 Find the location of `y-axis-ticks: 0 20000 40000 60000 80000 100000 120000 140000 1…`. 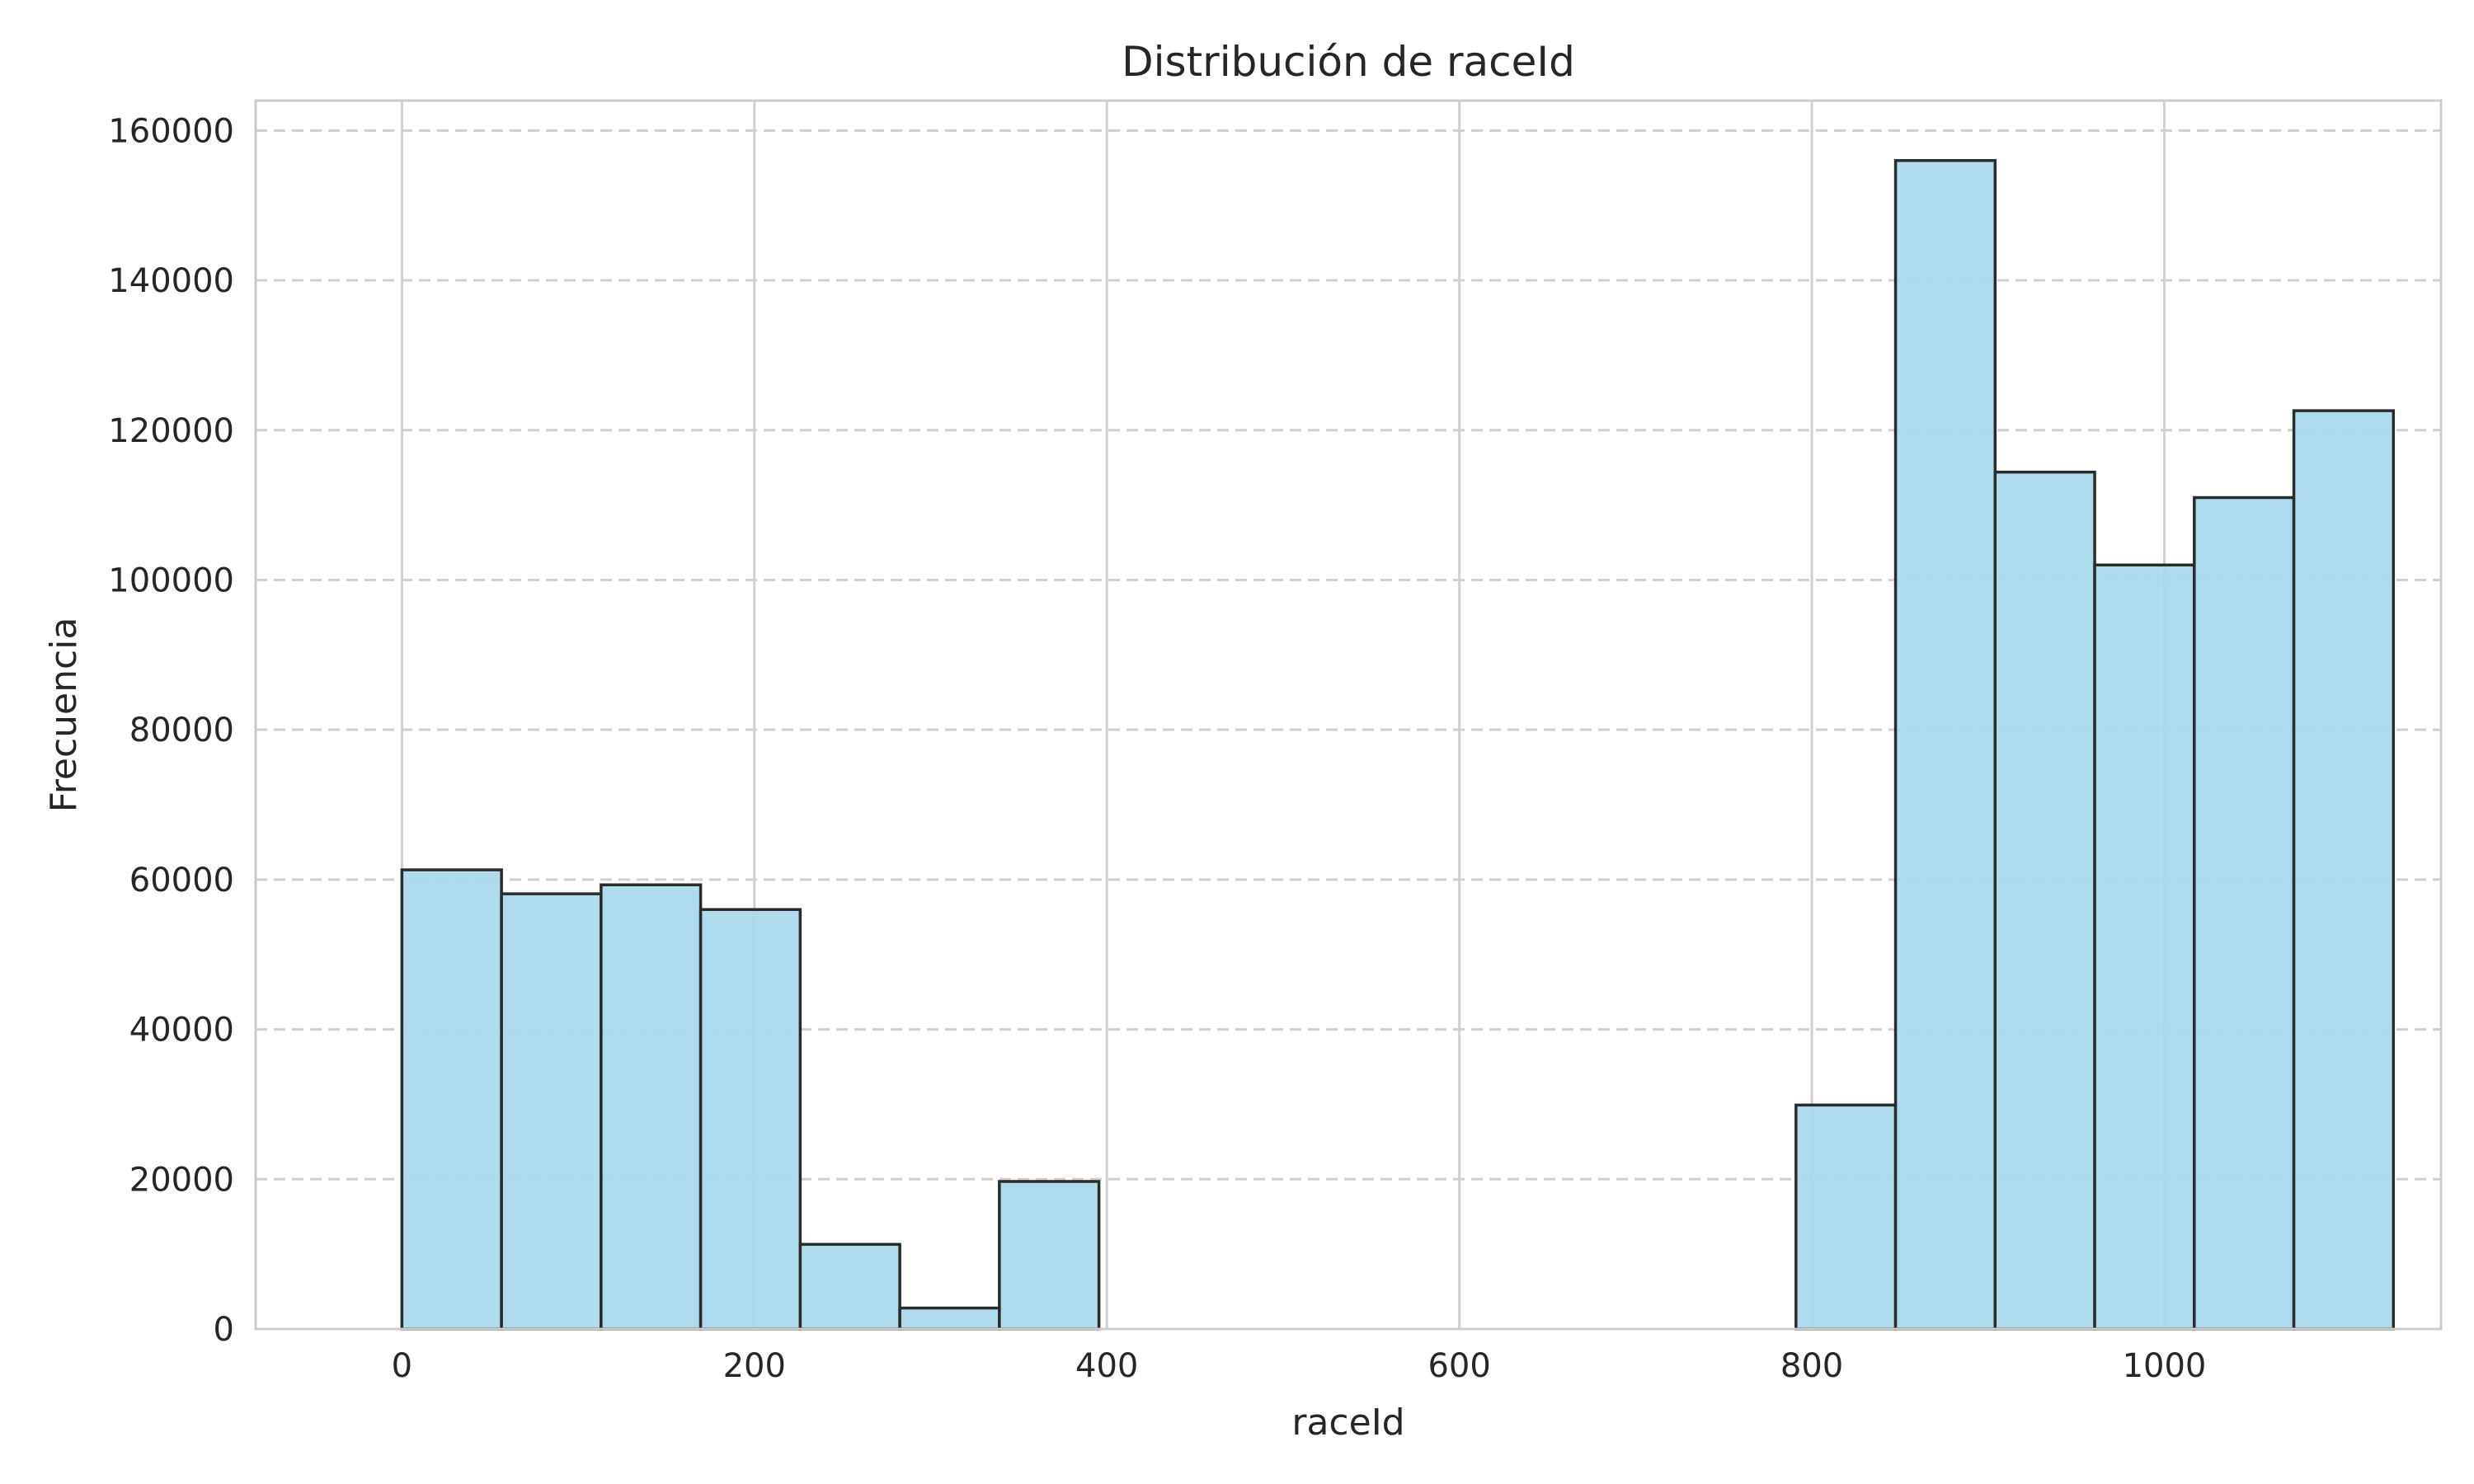

y-axis-ticks: 0 20000 40000 60000 80000 100000 120000 140000 1… is located at coordinates (171, 730).